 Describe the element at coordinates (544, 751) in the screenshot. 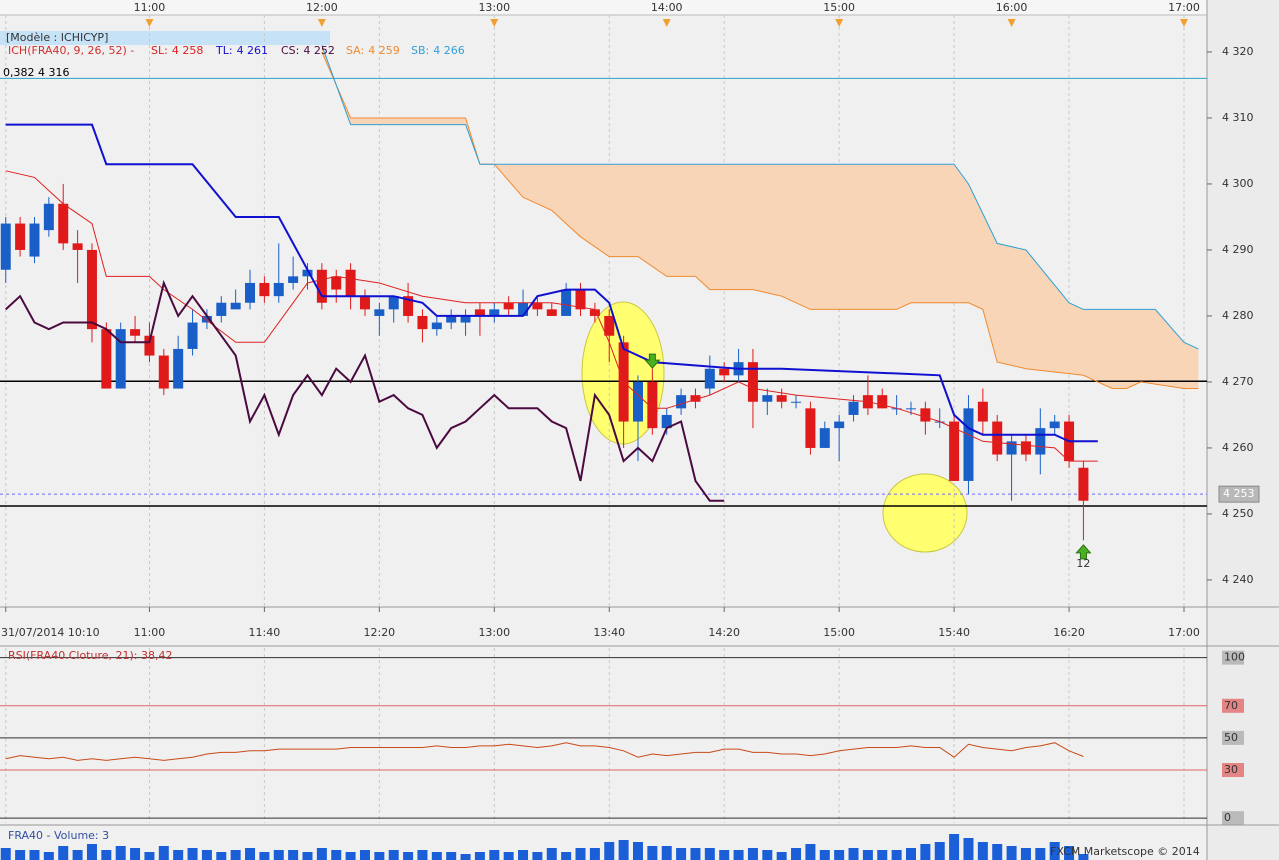

I see `rsi-line` at that location.